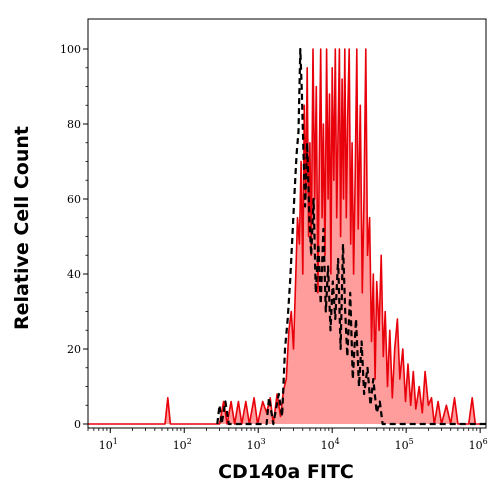  Describe the element at coordinates (478, 444) in the screenshot. I see `x-tick-label: 10⁶` at that location.